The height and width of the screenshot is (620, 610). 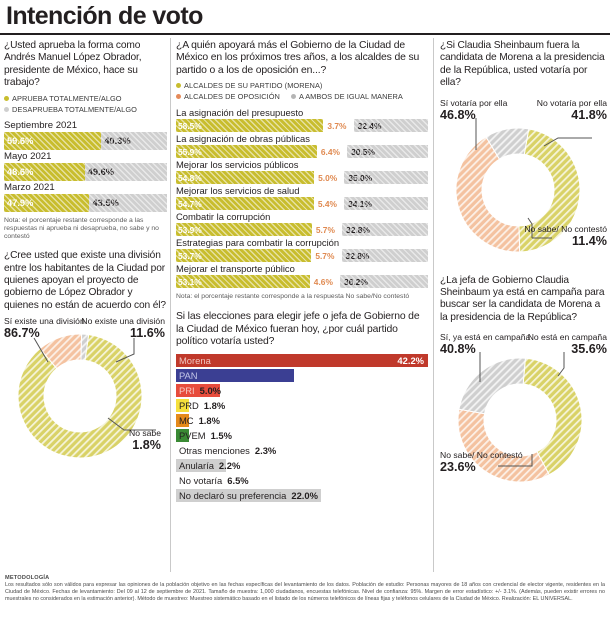 I want to click on party-value-label: 6.5%, so click(x=238, y=480).